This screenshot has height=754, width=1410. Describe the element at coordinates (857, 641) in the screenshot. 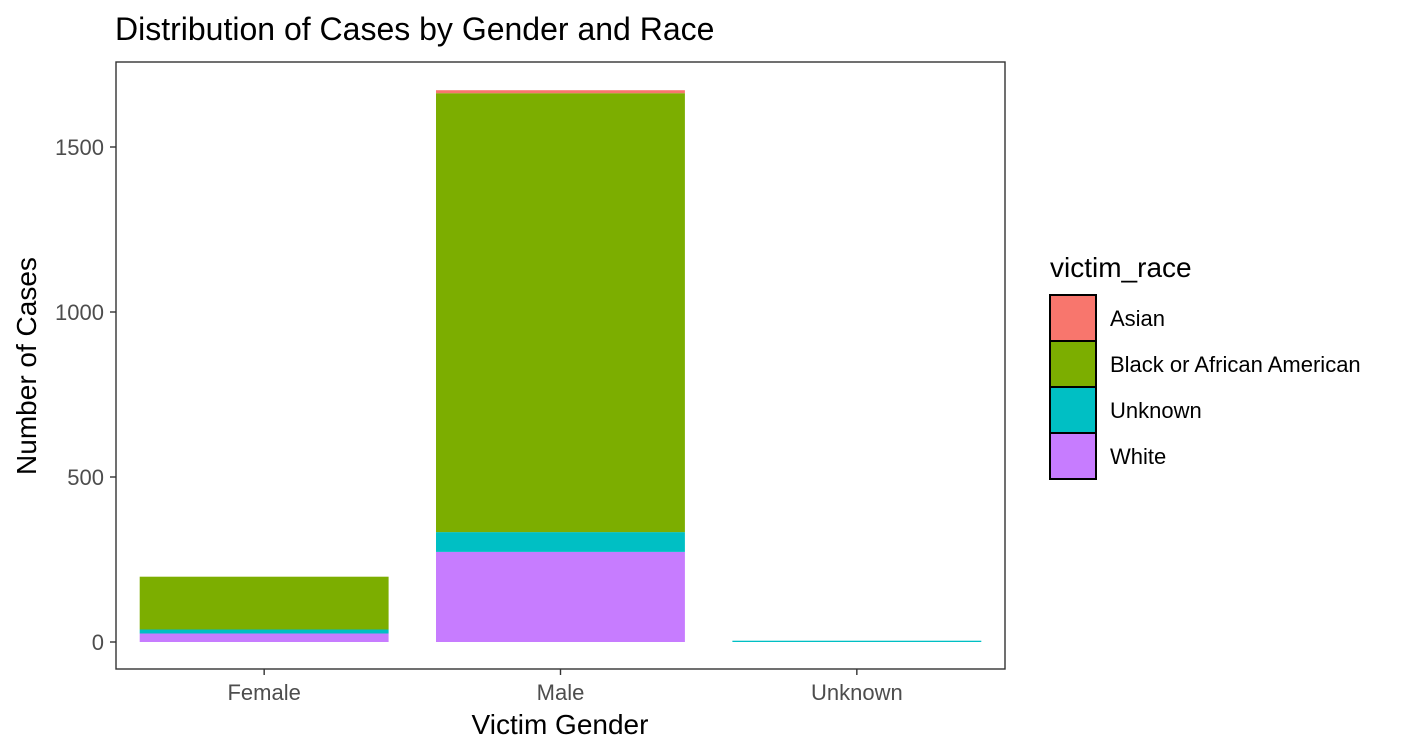

I see `bar-unknown-unknown` at that location.